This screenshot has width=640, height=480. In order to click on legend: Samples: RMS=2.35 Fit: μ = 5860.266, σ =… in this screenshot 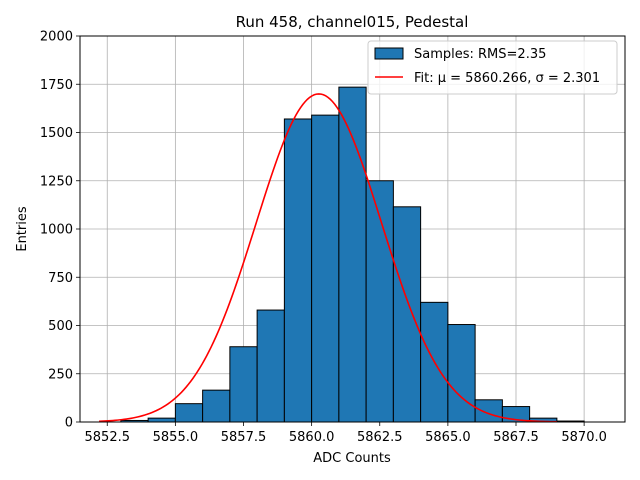, I will do `click(492, 67)`.